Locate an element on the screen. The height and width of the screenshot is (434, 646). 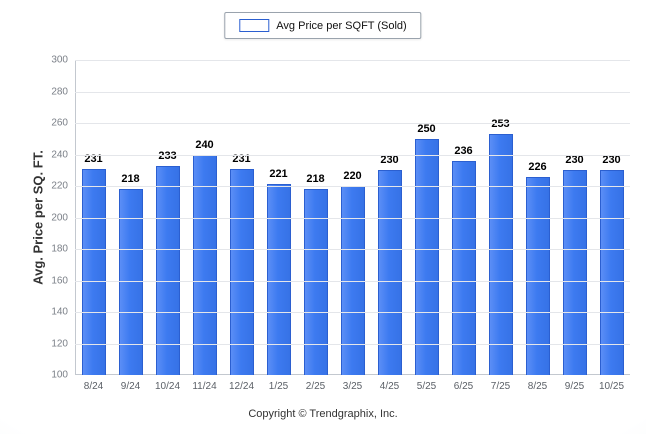
y-axis-tick-label: 100 is located at coordinates (59, 375).